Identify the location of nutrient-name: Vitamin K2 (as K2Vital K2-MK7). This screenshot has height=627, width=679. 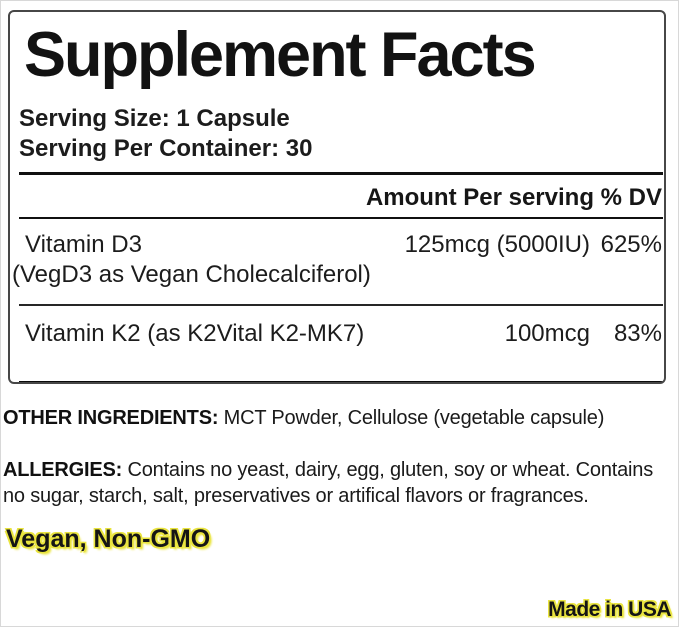
(195, 333).